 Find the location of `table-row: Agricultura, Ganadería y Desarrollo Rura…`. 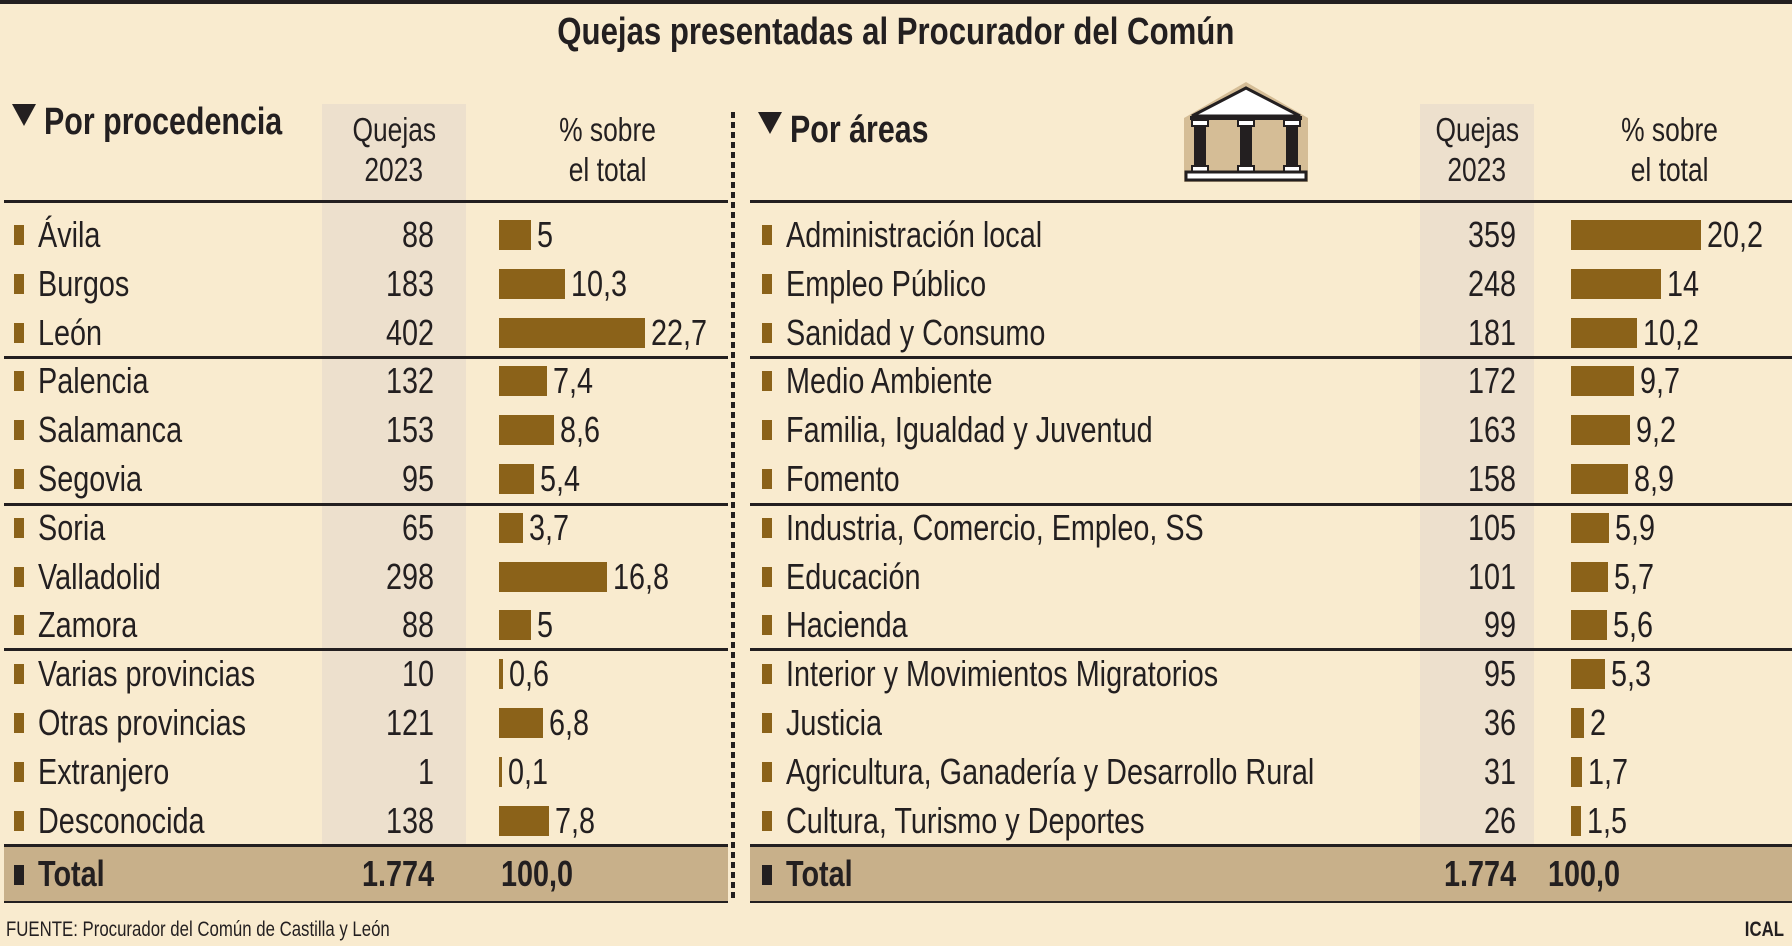

table-row: Agricultura, Ganadería y Desarrollo Rura… is located at coordinates (896, 771).